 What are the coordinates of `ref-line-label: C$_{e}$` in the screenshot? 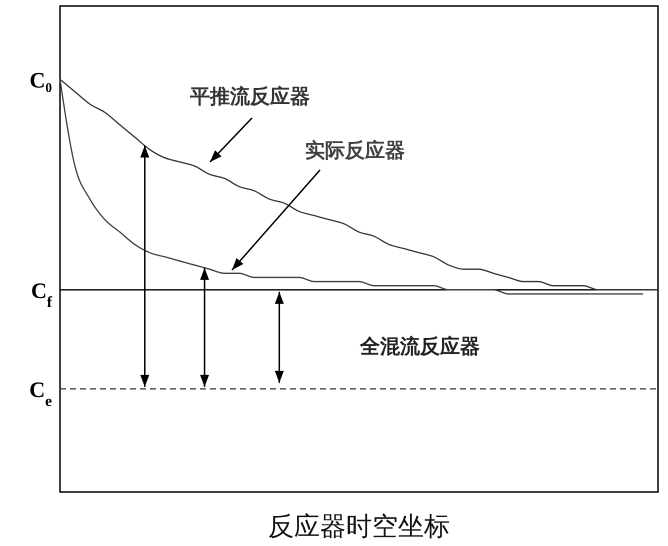 It's located at (40, 393).